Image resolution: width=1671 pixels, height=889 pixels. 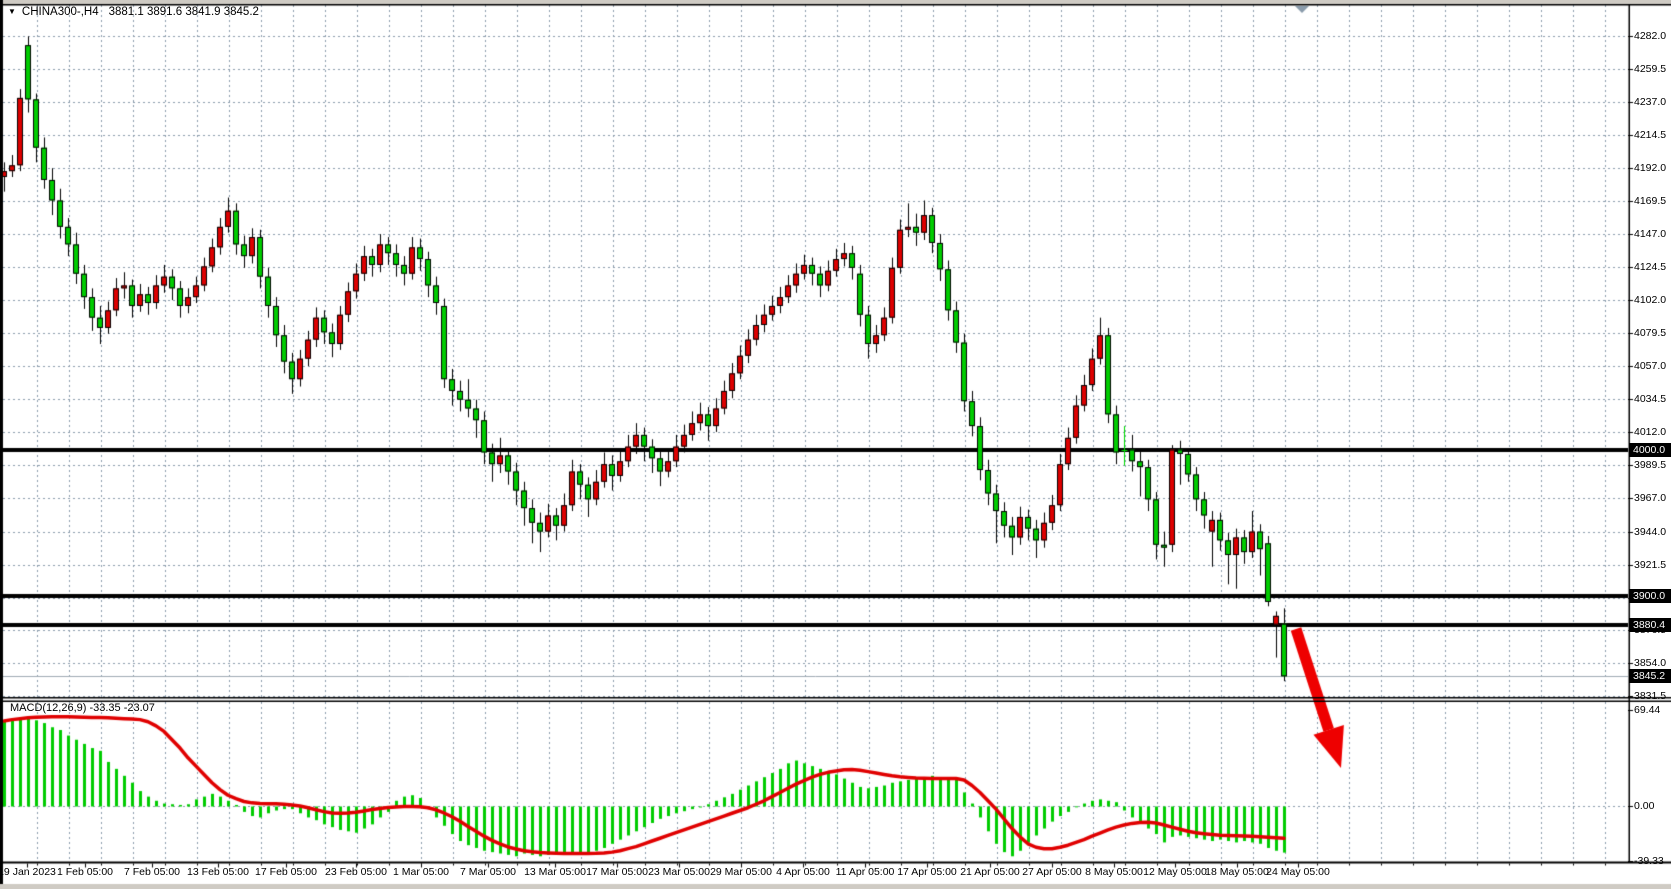 I want to click on price-tick-label: 3854.0, so click(x=1650, y=663).